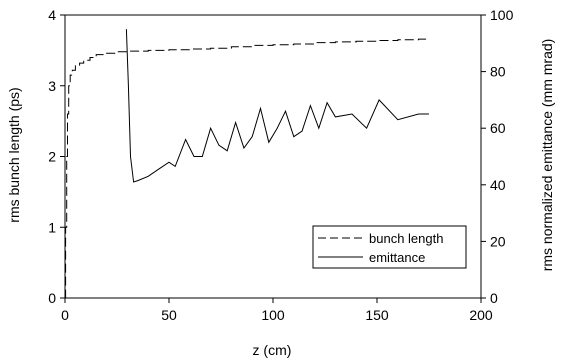 The image size is (567, 360). Describe the element at coordinates (498, 128) in the screenshot. I see `y-right-tick-label: 60` at that location.